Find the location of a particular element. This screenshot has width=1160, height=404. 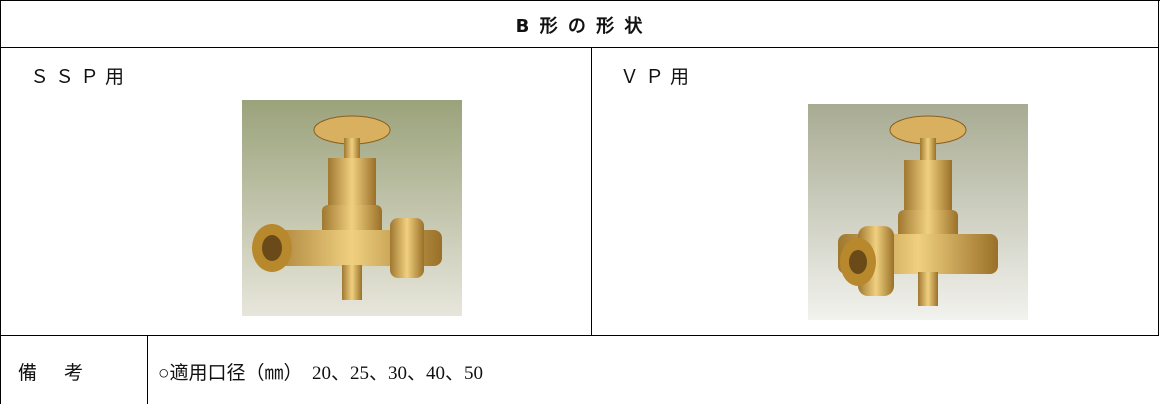

cell-label: ＳＳＰ用 is located at coordinates (80, 77).